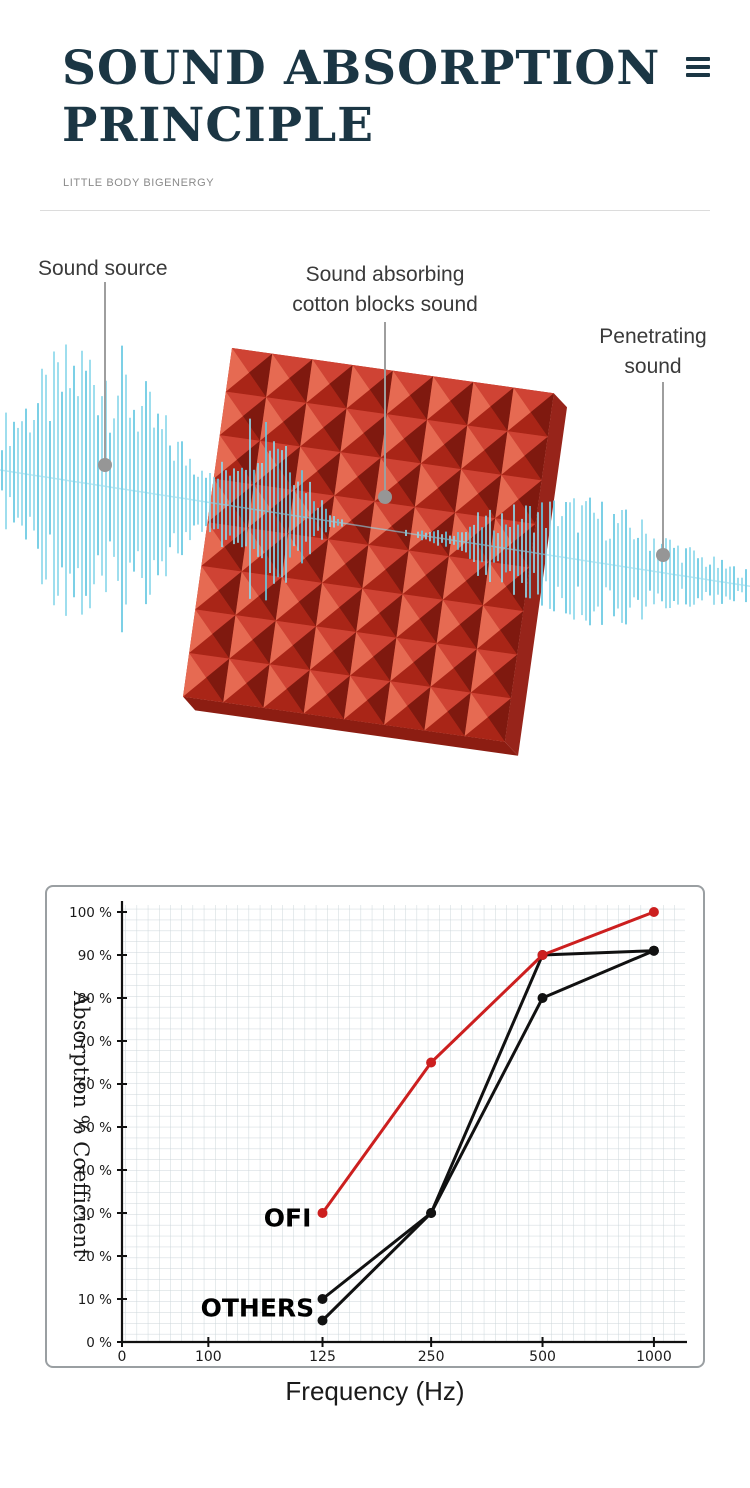 This screenshot has width=750, height=1488. I want to click on leader-dot-sound-absorbing, so click(385, 497).